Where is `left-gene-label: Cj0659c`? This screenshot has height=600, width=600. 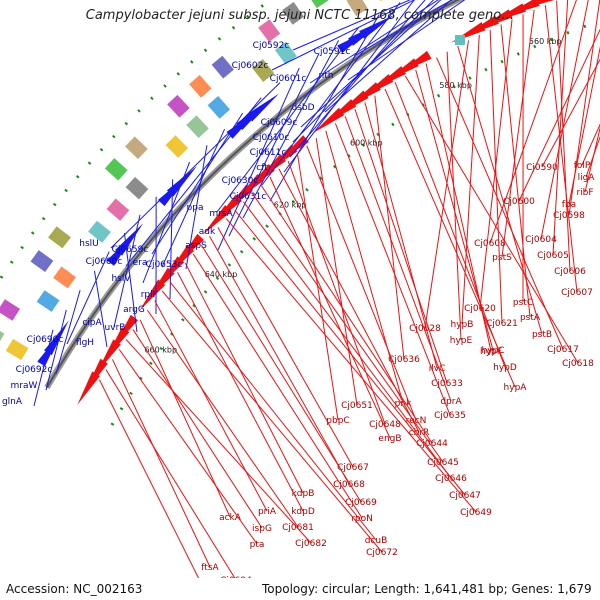 left-gene-label: Cj0659c is located at coordinates (130, 250).